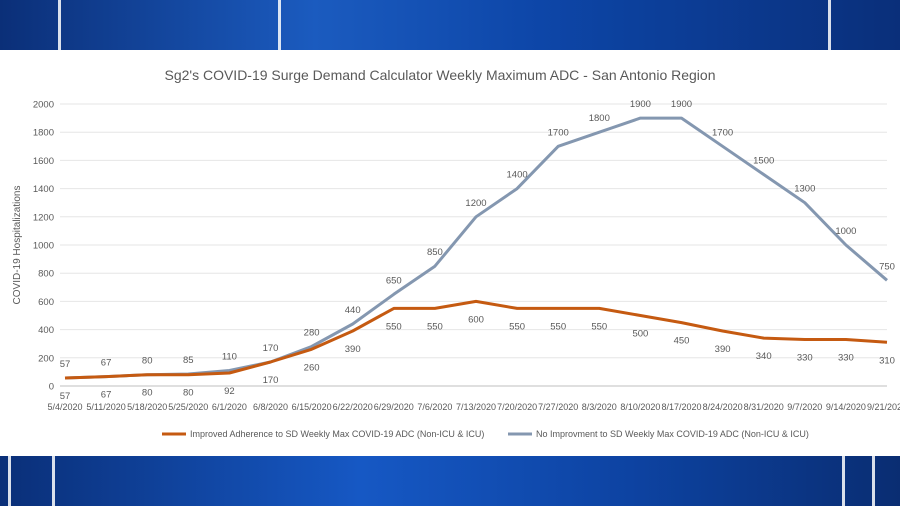 The height and width of the screenshot is (506, 900). What do you see at coordinates (271, 348) in the screenshot?
I see `data-label-no-improvement: 170` at bounding box center [271, 348].